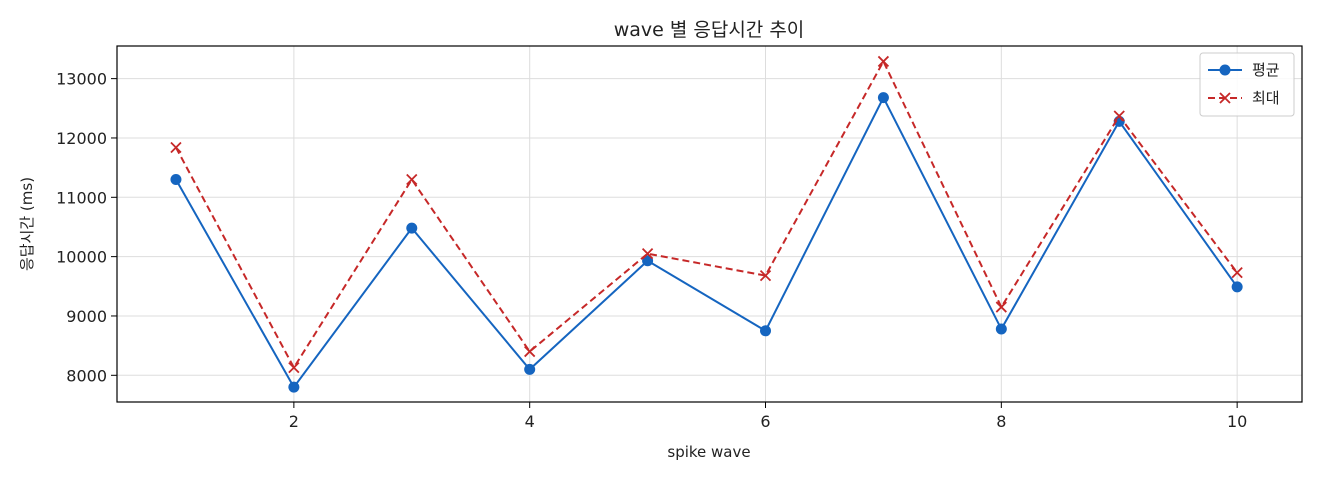 This screenshot has height=480, width=1320. What do you see at coordinates (1001, 421) in the screenshot?
I see `x-tick-label: 8` at bounding box center [1001, 421].